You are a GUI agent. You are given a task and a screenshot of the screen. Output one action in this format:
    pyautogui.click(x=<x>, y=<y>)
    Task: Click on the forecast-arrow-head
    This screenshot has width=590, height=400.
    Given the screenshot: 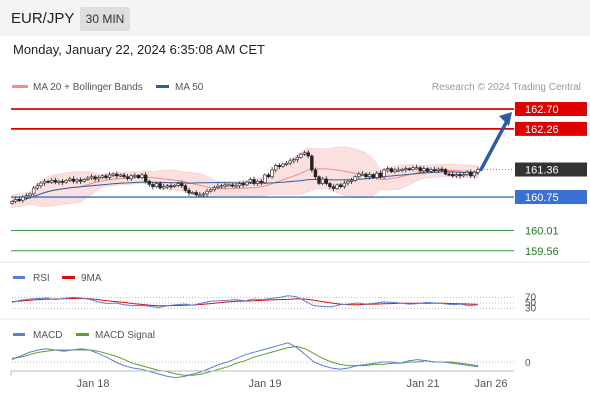 What is the action you would take?
    pyautogui.click(x=505, y=119)
    